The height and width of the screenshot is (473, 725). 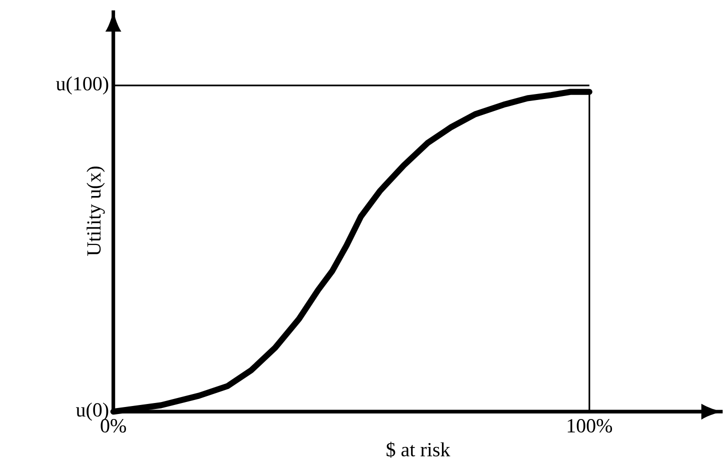 What do you see at coordinates (590, 426) in the screenshot?
I see `x-tick-label: 100%` at bounding box center [590, 426].